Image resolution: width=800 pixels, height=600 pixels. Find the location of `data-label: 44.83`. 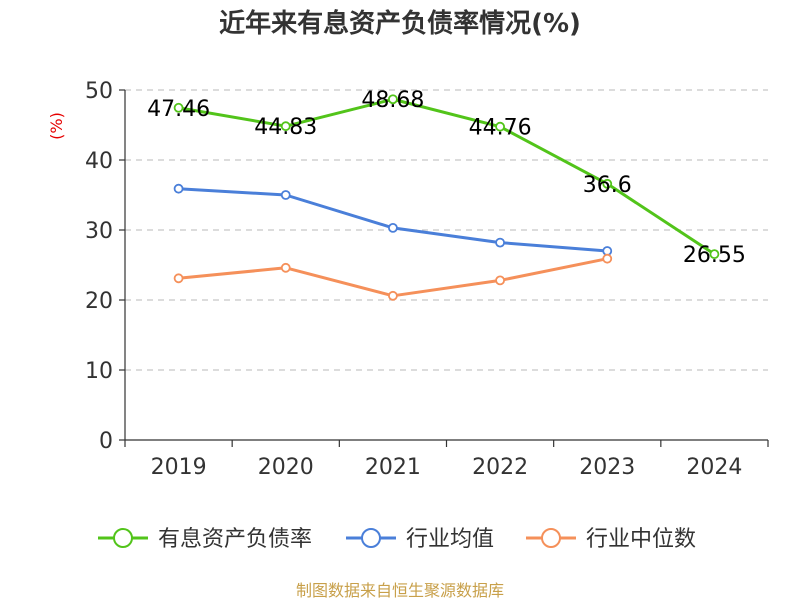

data-label: 44.83 is located at coordinates (285, 127).